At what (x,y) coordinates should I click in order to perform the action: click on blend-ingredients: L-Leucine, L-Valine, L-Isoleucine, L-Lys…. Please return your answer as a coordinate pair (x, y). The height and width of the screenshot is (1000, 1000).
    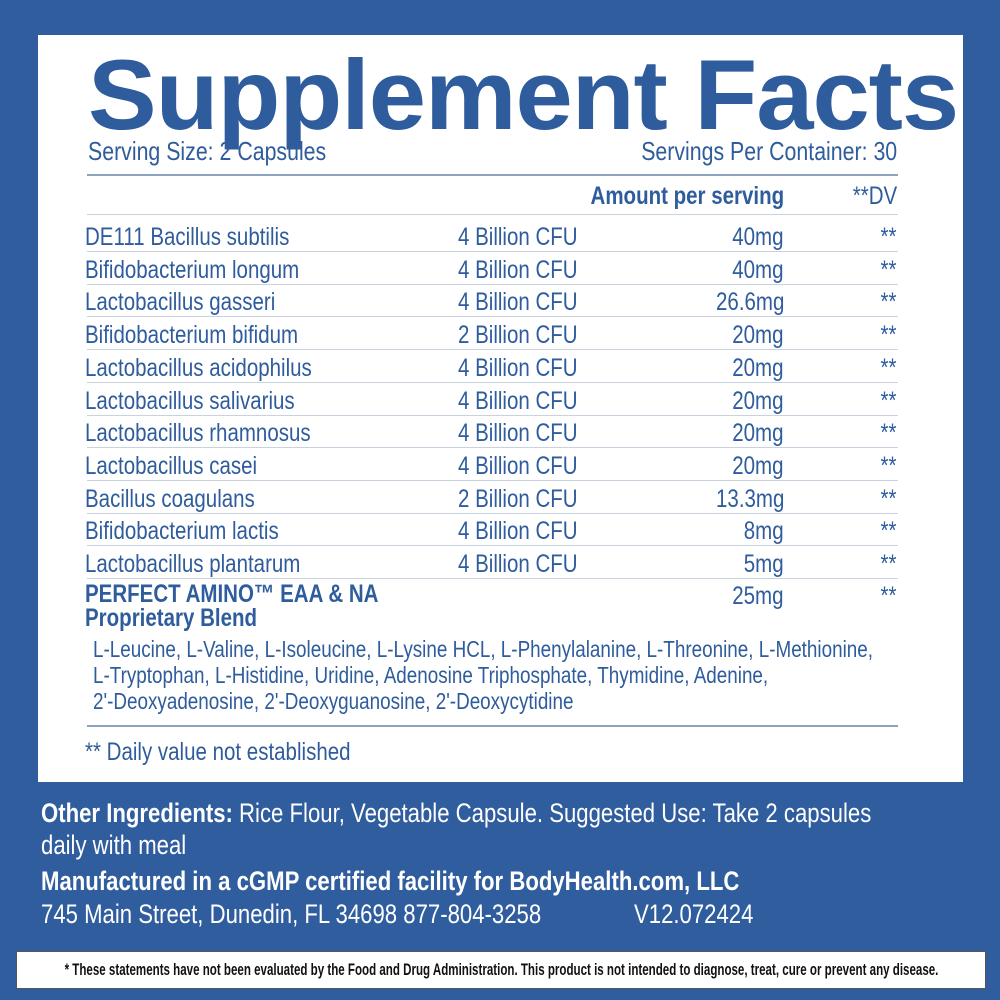
    Looking at the image, I should click on (546, 675).